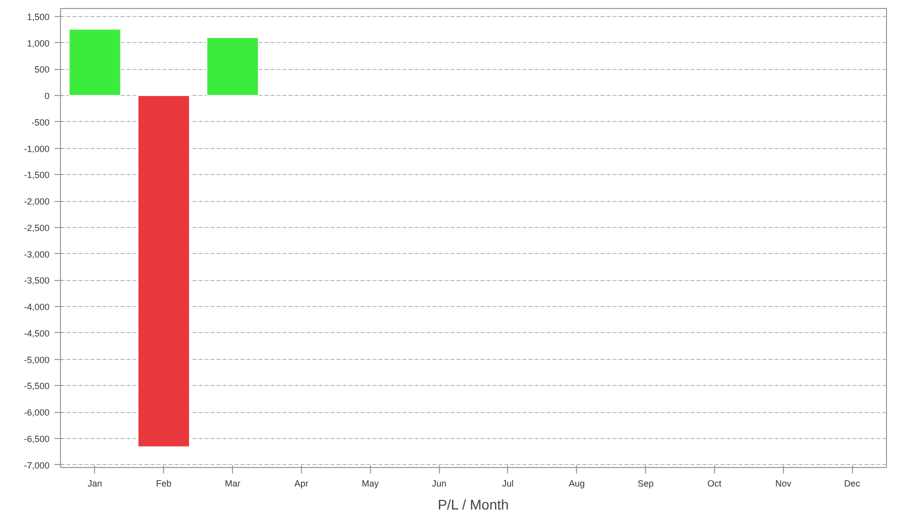 Image resolution: width=900 pixels, height=519 pixels. I want to click on x-tick-label: Mar, so click(232, 483).